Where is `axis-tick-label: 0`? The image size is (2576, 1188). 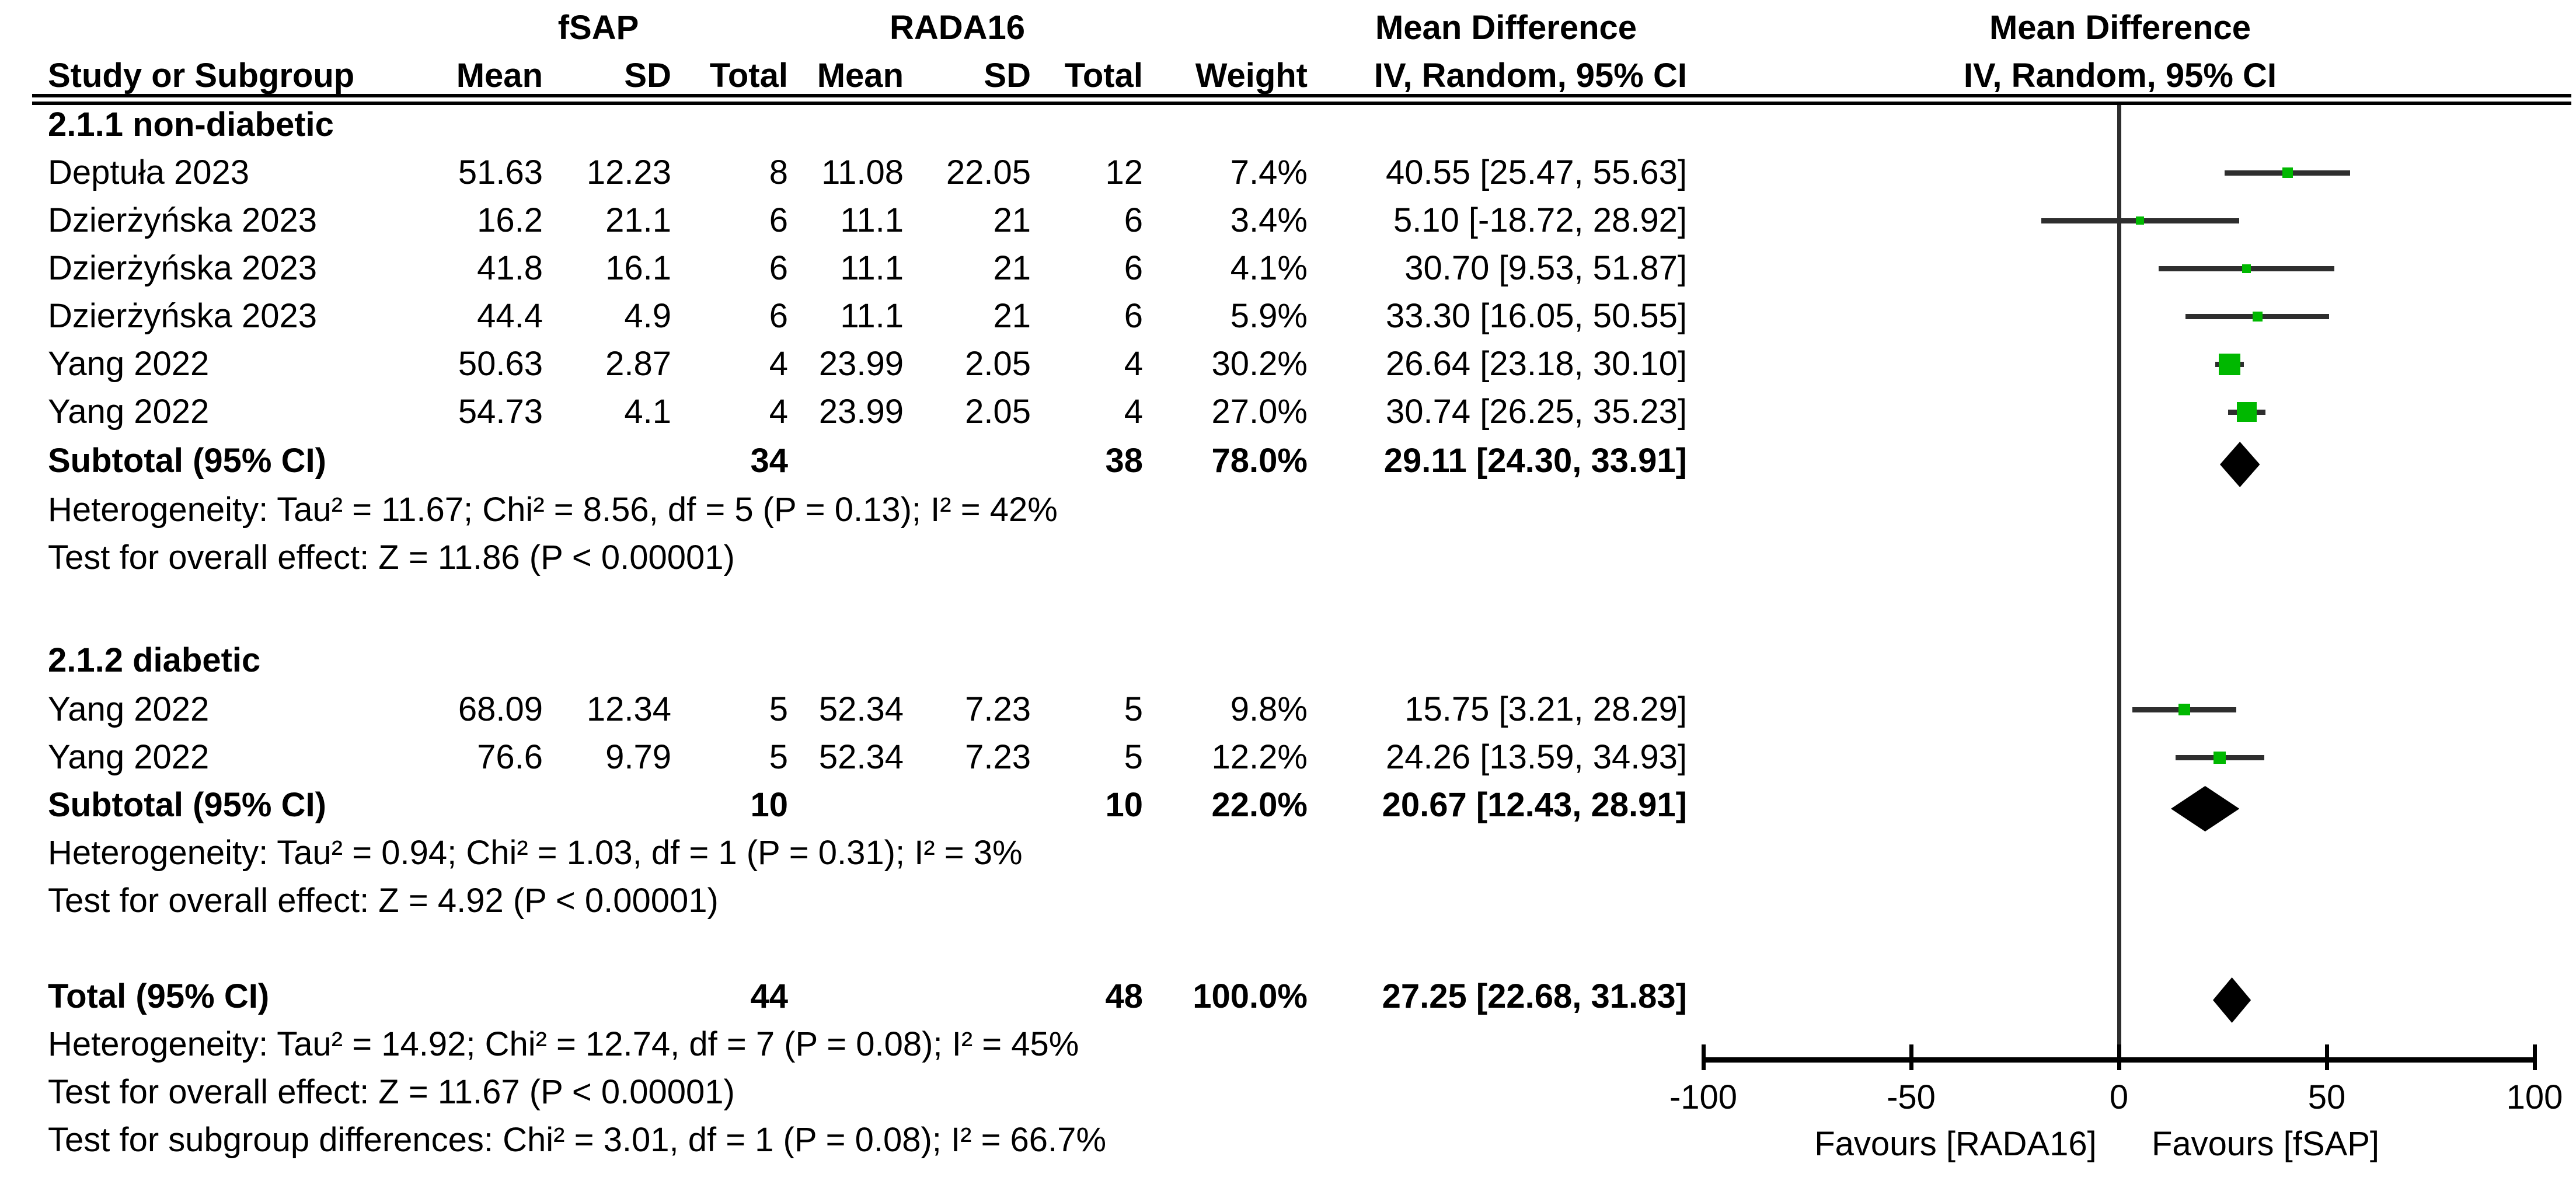
axis-tick-label: 0 is located at coordinates (2119, 1097).